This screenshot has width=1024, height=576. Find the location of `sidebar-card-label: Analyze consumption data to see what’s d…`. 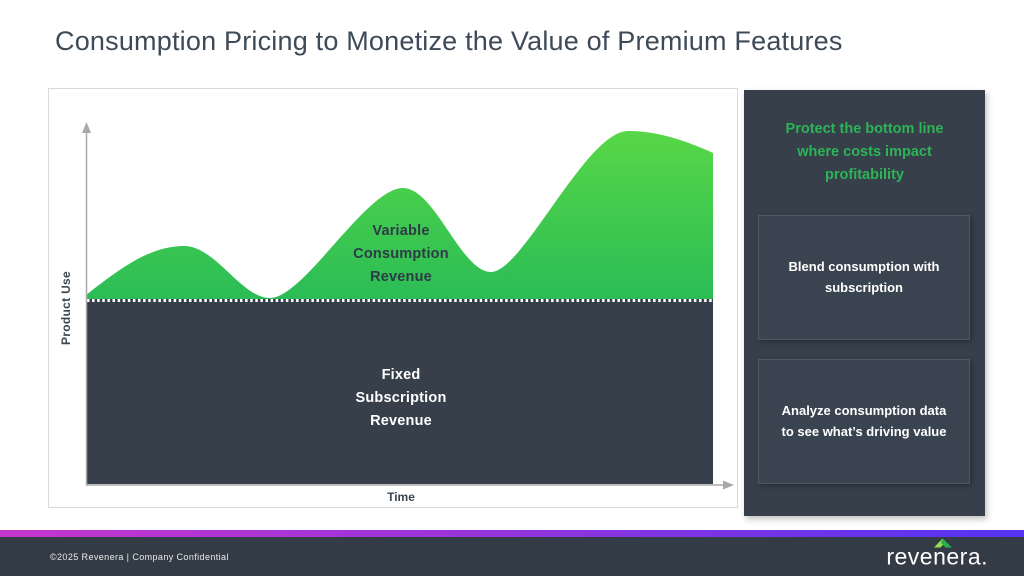

sidebar-card-label: Analyze consumption data to see what’s d… is located at coordinates (864, 421).